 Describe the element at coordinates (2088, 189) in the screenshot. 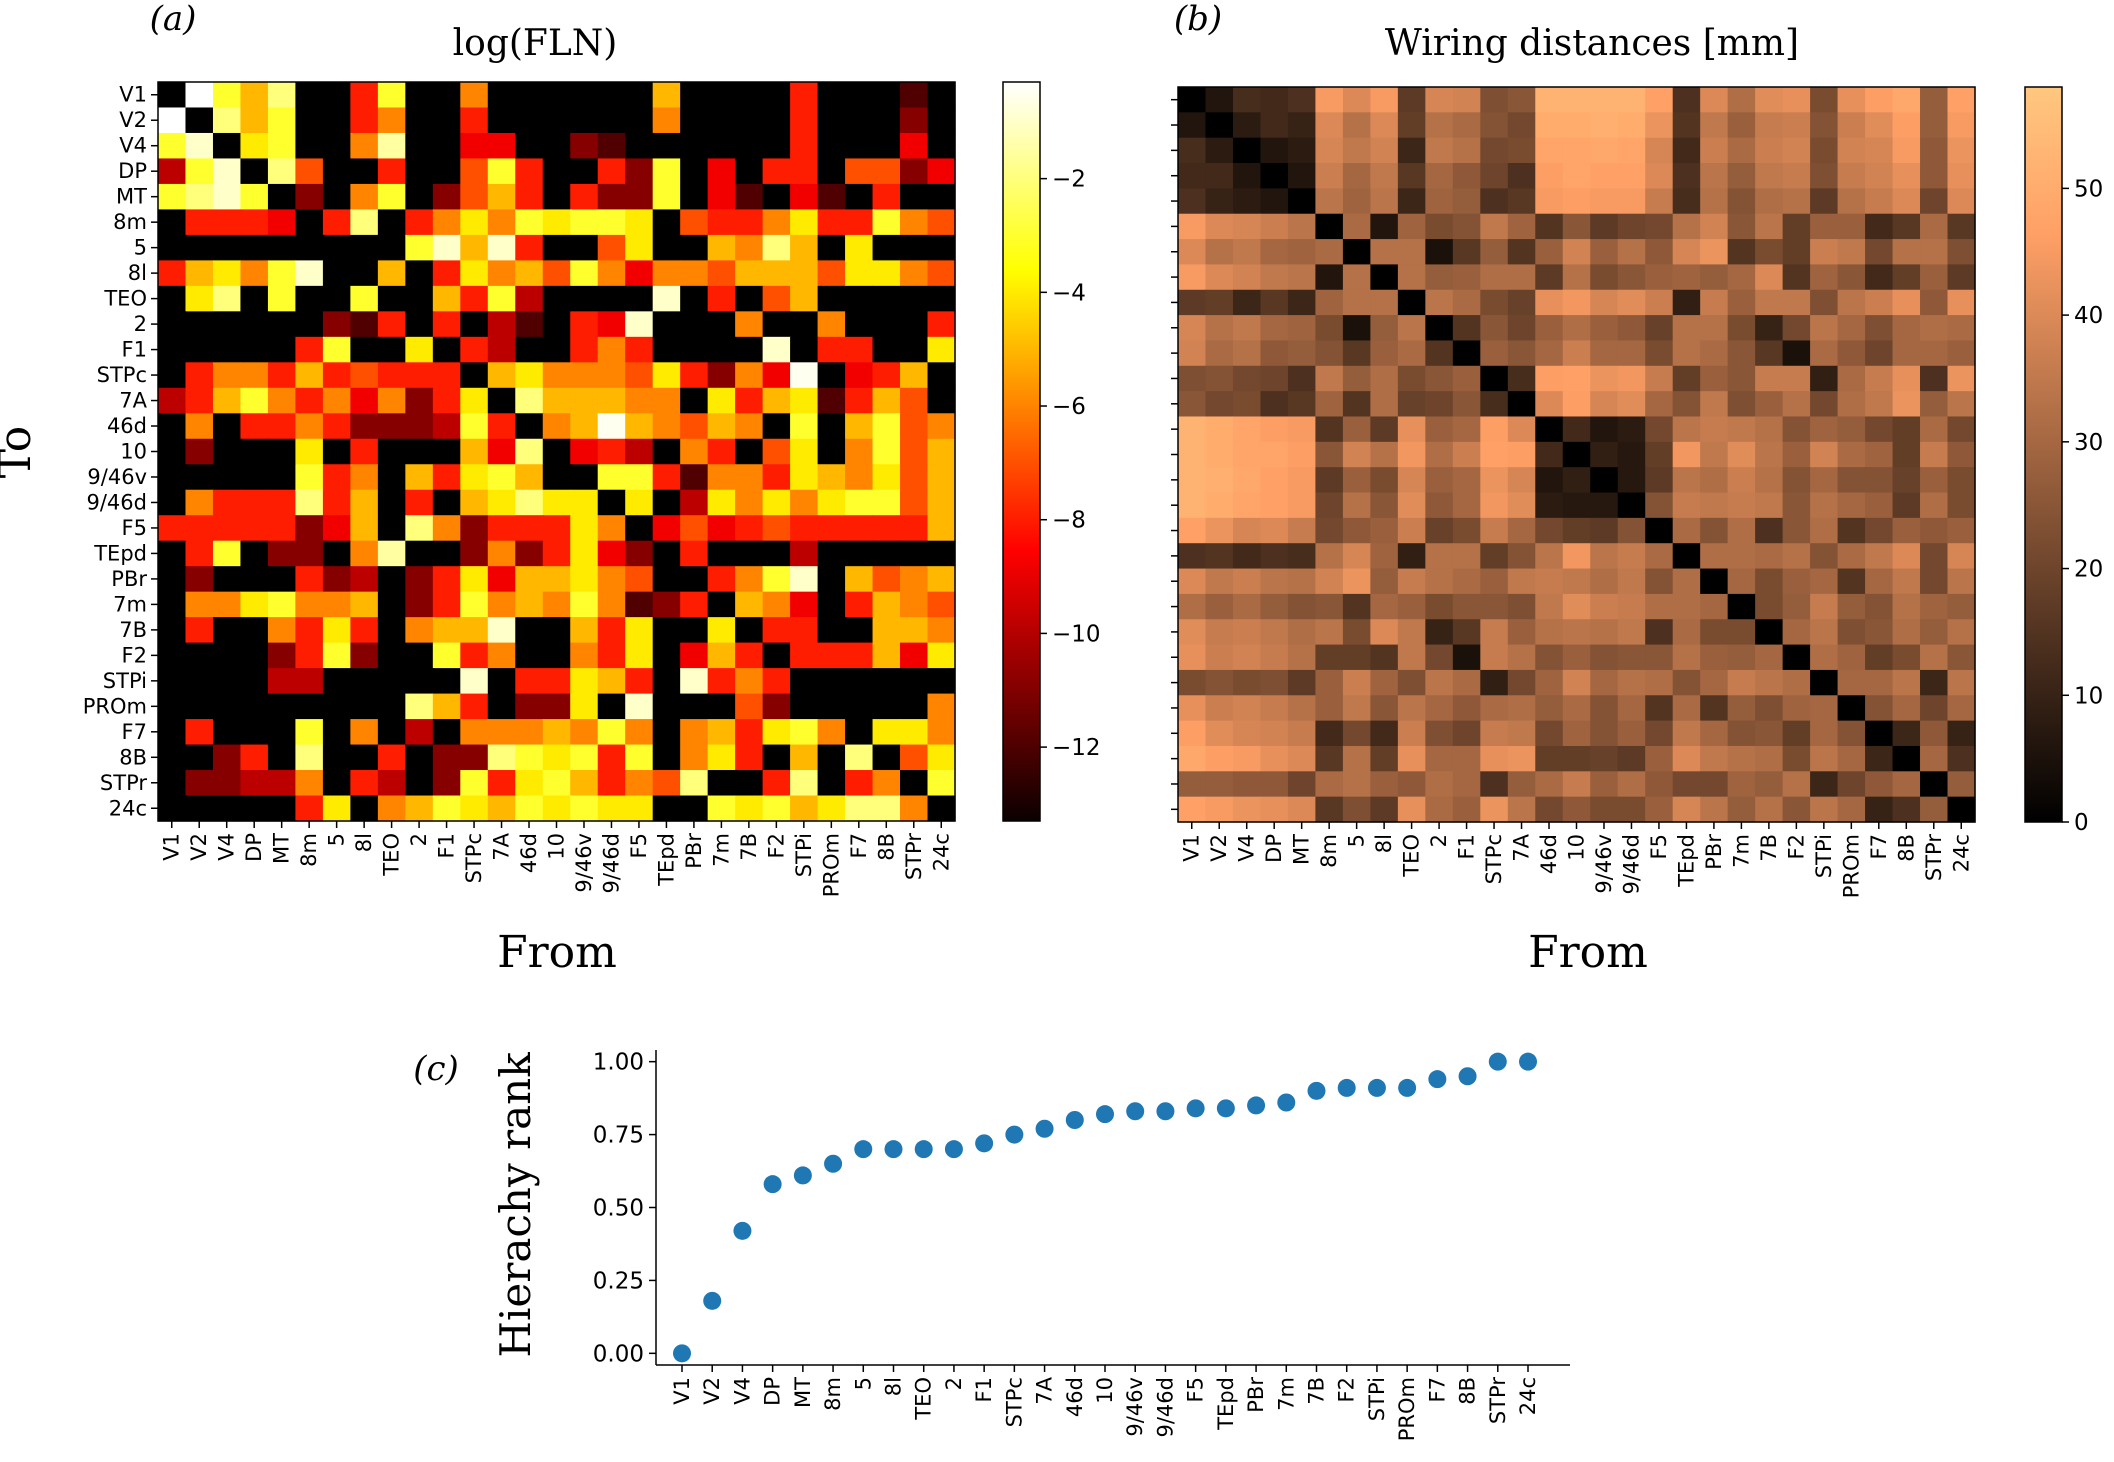

I see `colorbar-tick-label: 50` at that location.